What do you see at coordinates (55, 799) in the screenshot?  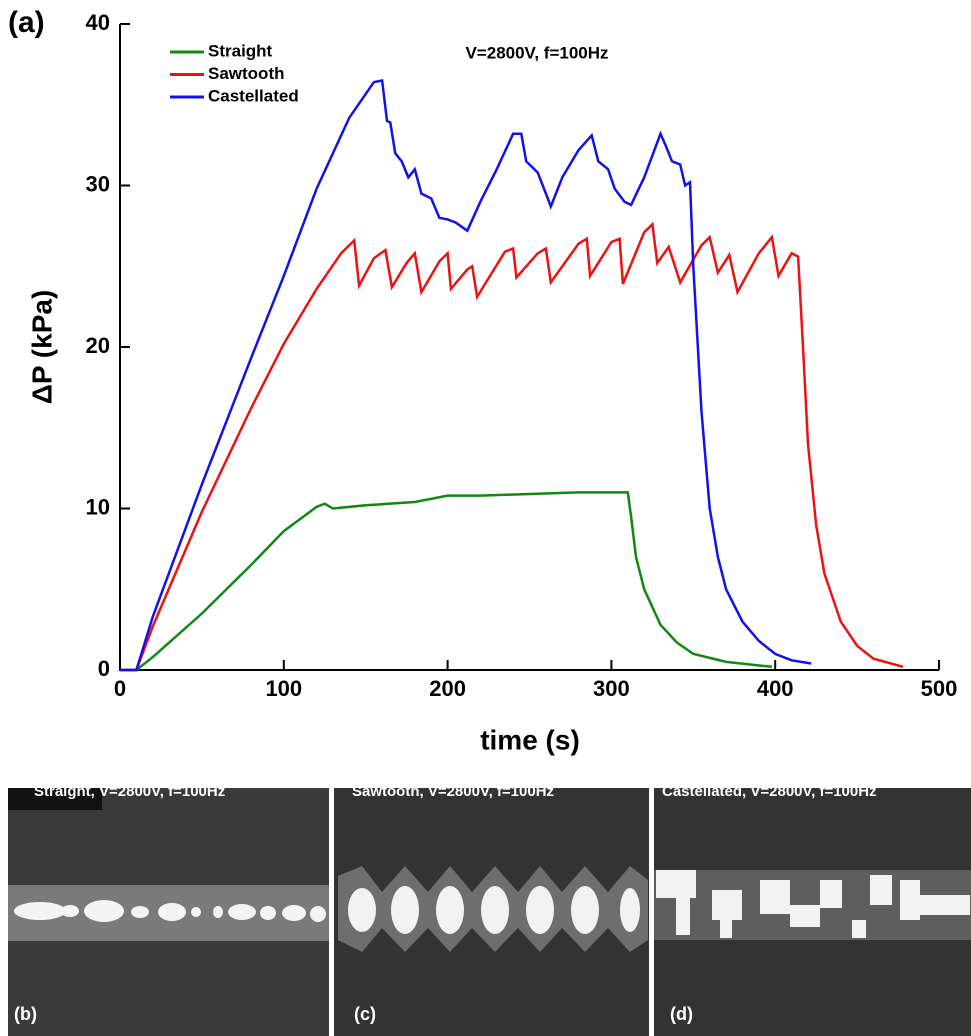 I see `caption-bg` at bounding box center [55, 799].